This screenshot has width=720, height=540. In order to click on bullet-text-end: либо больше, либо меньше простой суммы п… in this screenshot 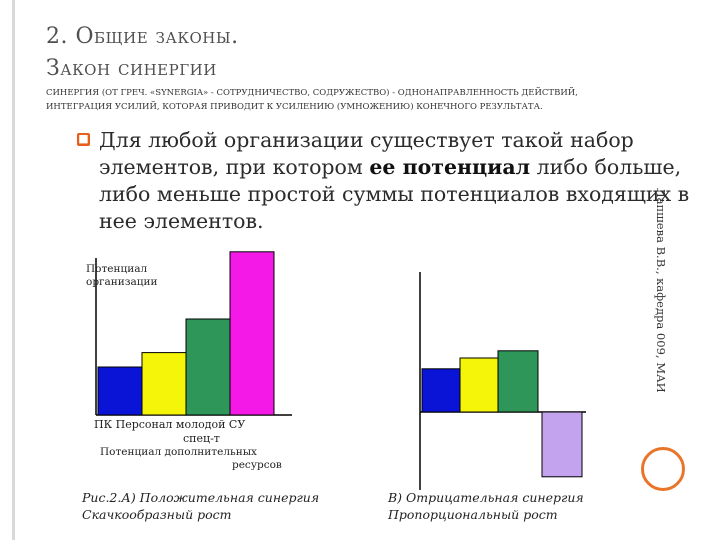, I will do `click(394, 194)`.